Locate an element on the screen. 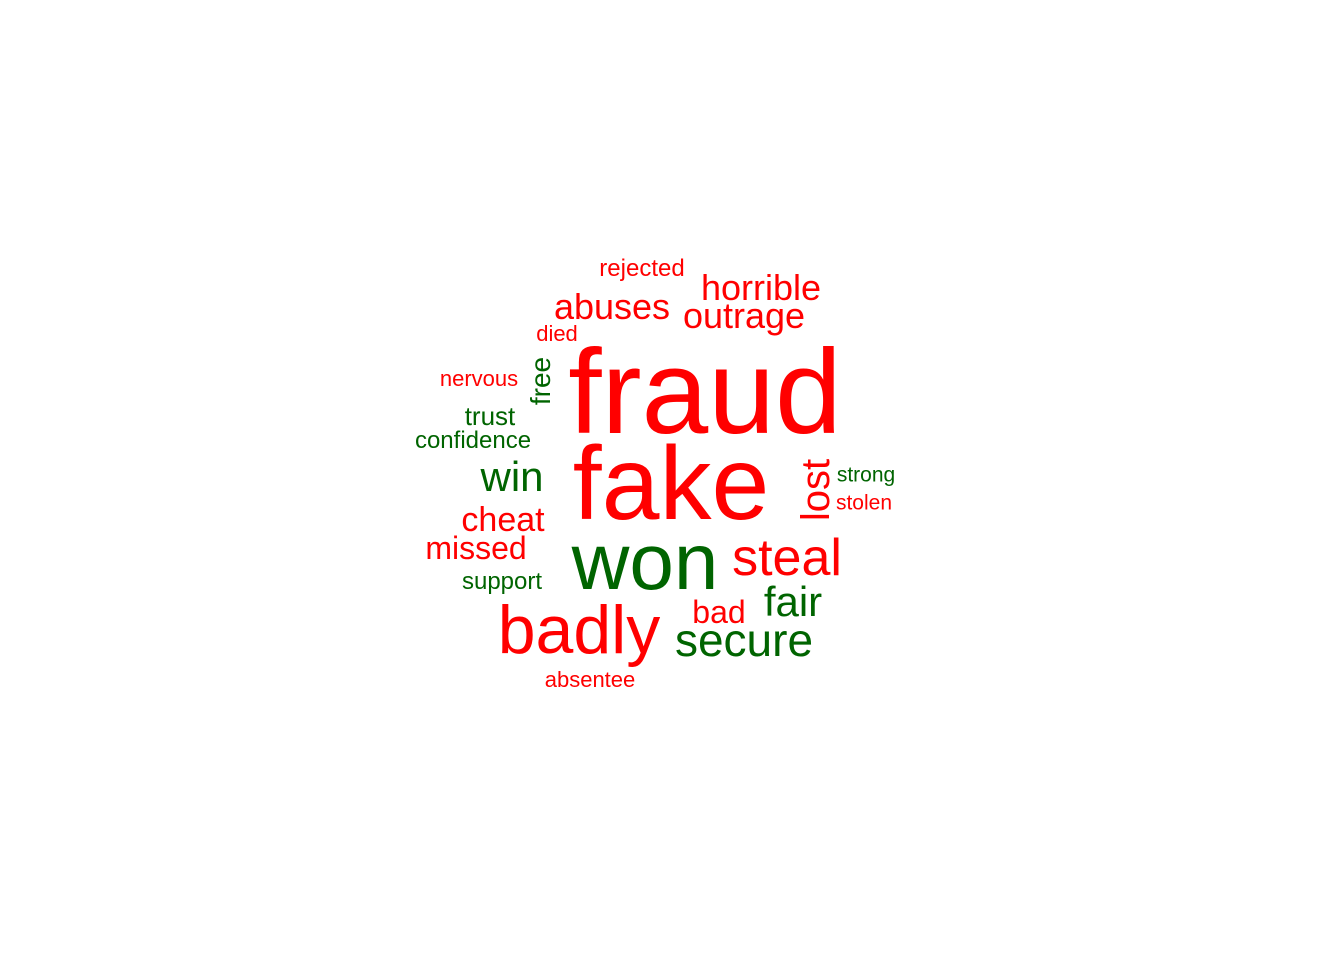 This screenshot has width=1344, height=960. word-fair: fair is located at coordinates (793, 601).